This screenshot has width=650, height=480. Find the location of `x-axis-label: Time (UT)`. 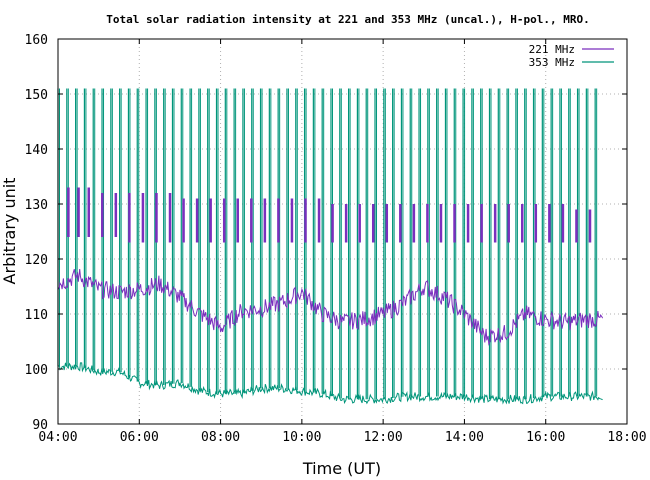

x-axis-label: Time (UT) is located at coordinates (341, 468).